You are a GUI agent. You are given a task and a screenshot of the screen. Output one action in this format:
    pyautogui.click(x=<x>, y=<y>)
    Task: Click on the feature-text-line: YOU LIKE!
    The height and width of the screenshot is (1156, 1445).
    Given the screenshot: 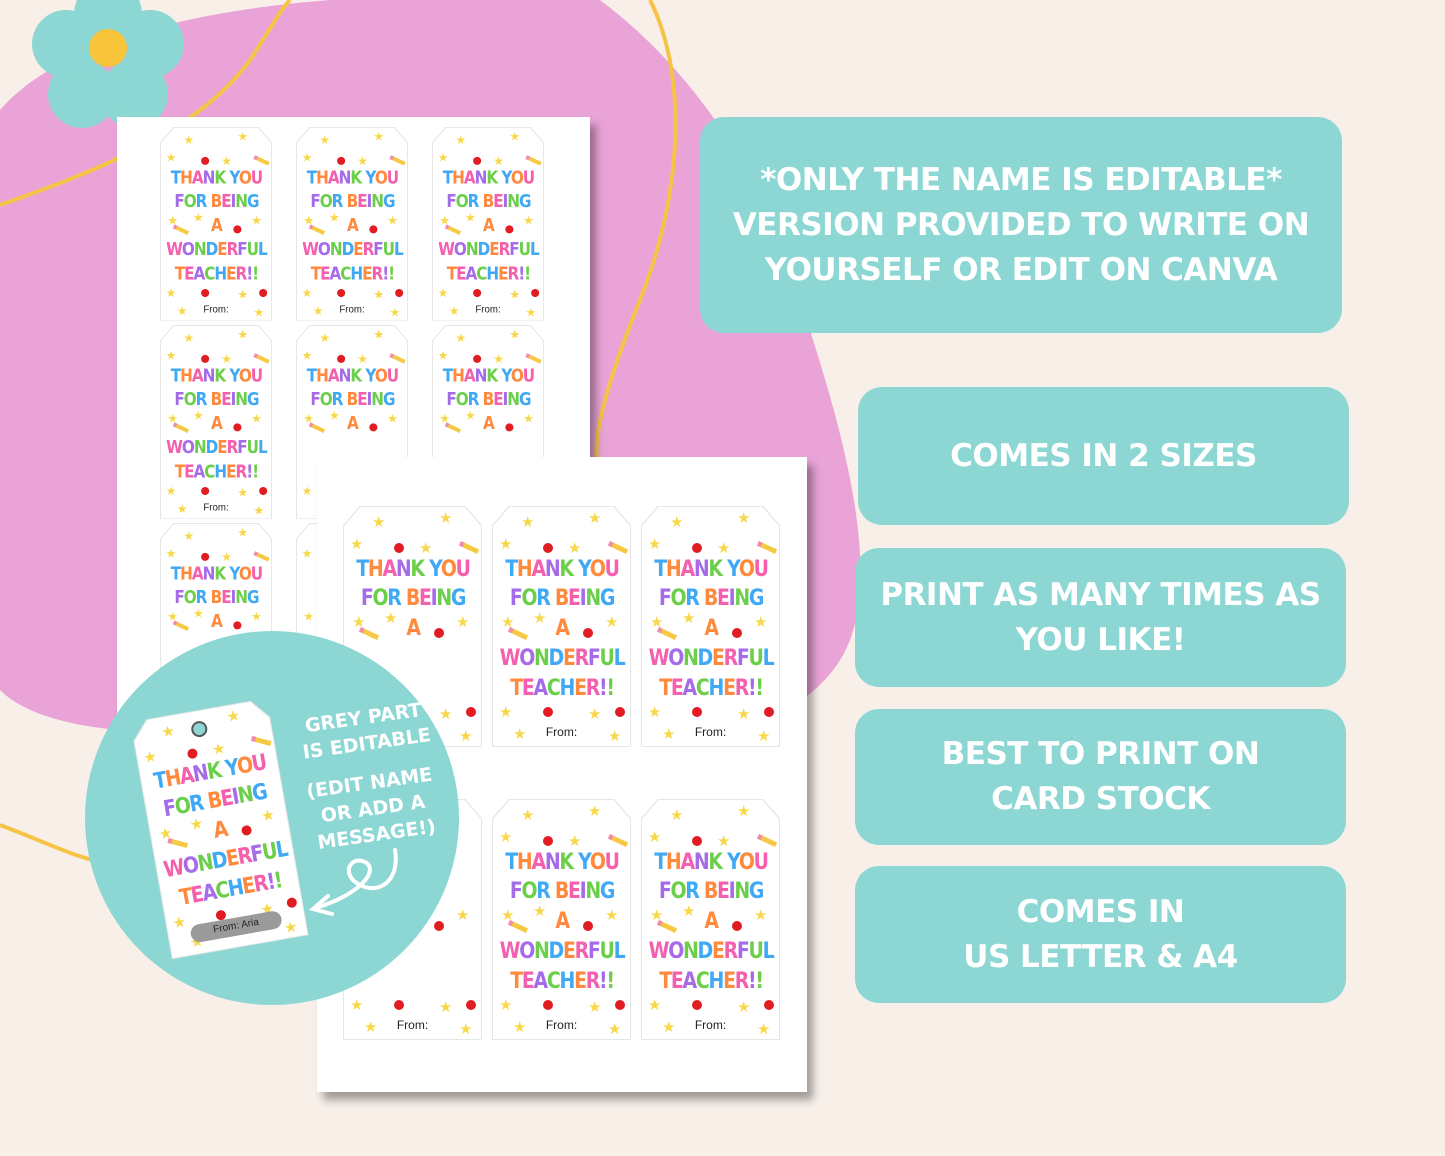 What is the action you would take?
    pyautogui.click(x=1100, y=639)
    